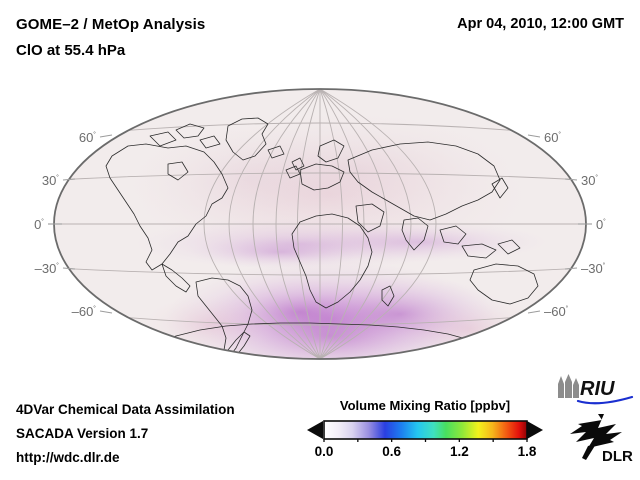 This screenshot has width=640, height=480. Describe the element at coordinates (324, 451) in the screenshot. I see `colorbar-tick-label: 0.0` at that location.